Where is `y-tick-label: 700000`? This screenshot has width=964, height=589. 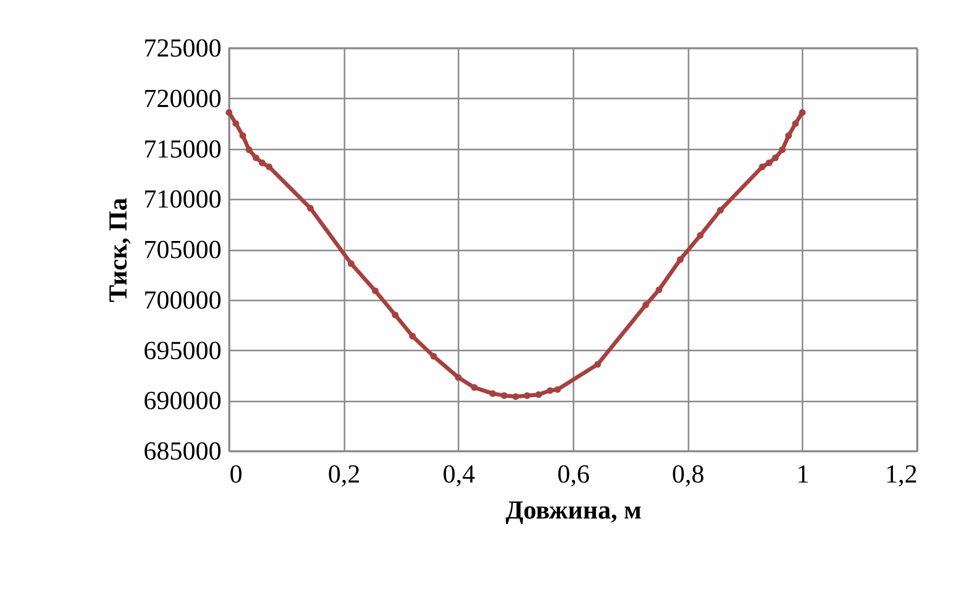
y-tick-label: 700000 is located at coordinates (183, 299).